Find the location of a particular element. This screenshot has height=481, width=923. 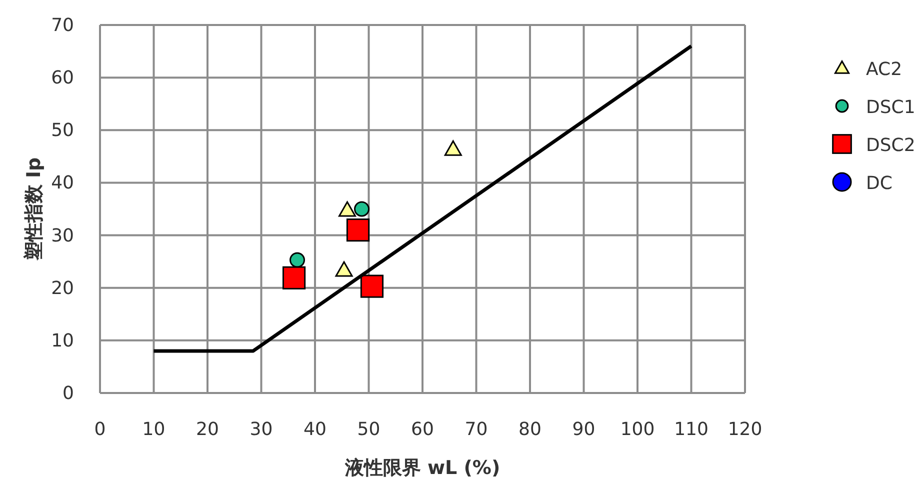

x-tick-label: 40 is located at coordinates (315, 429).